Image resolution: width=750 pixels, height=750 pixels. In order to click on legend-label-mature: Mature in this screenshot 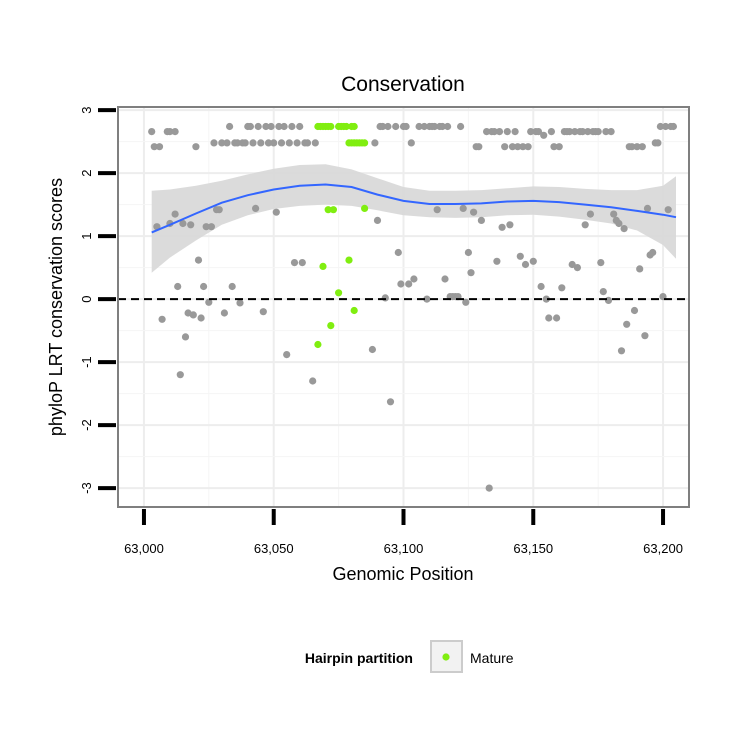, I will do `click(492, 658)`.